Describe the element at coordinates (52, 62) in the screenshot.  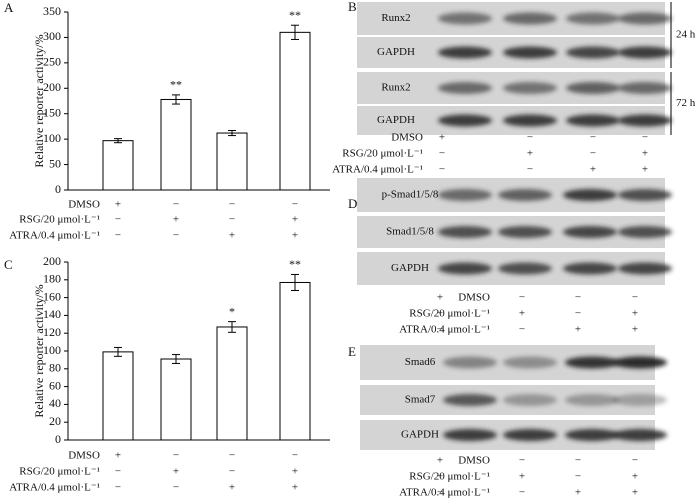
I see `y-tick-label: 250` at that location.